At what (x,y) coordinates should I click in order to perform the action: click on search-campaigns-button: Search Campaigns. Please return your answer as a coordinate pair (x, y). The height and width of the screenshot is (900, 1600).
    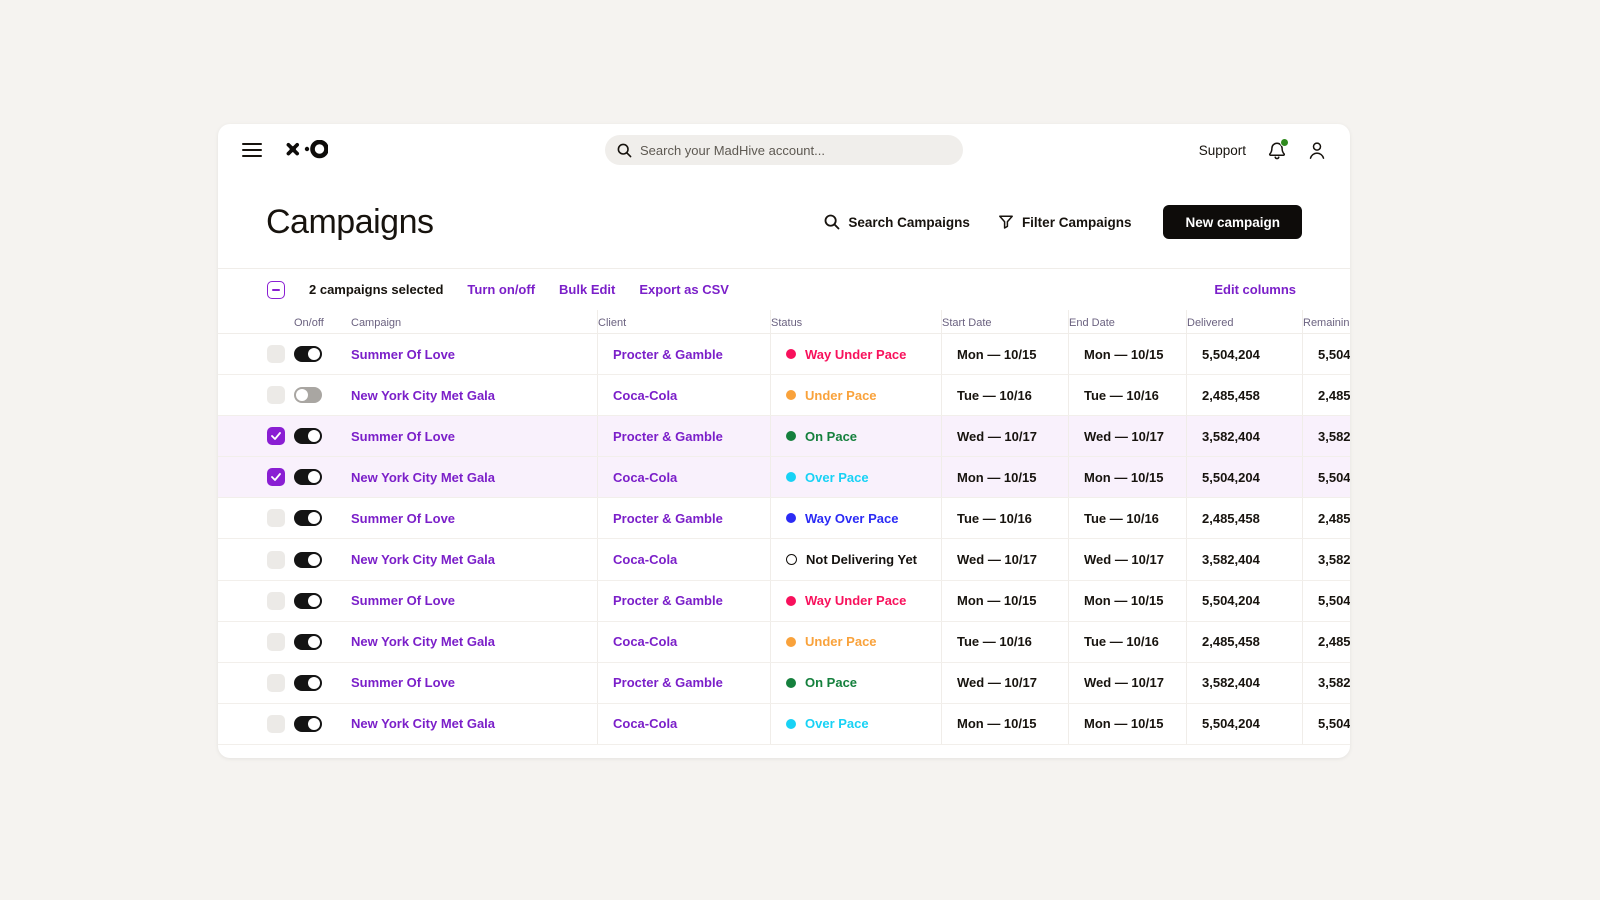
    Looking at the image, I should click on (897, 222).